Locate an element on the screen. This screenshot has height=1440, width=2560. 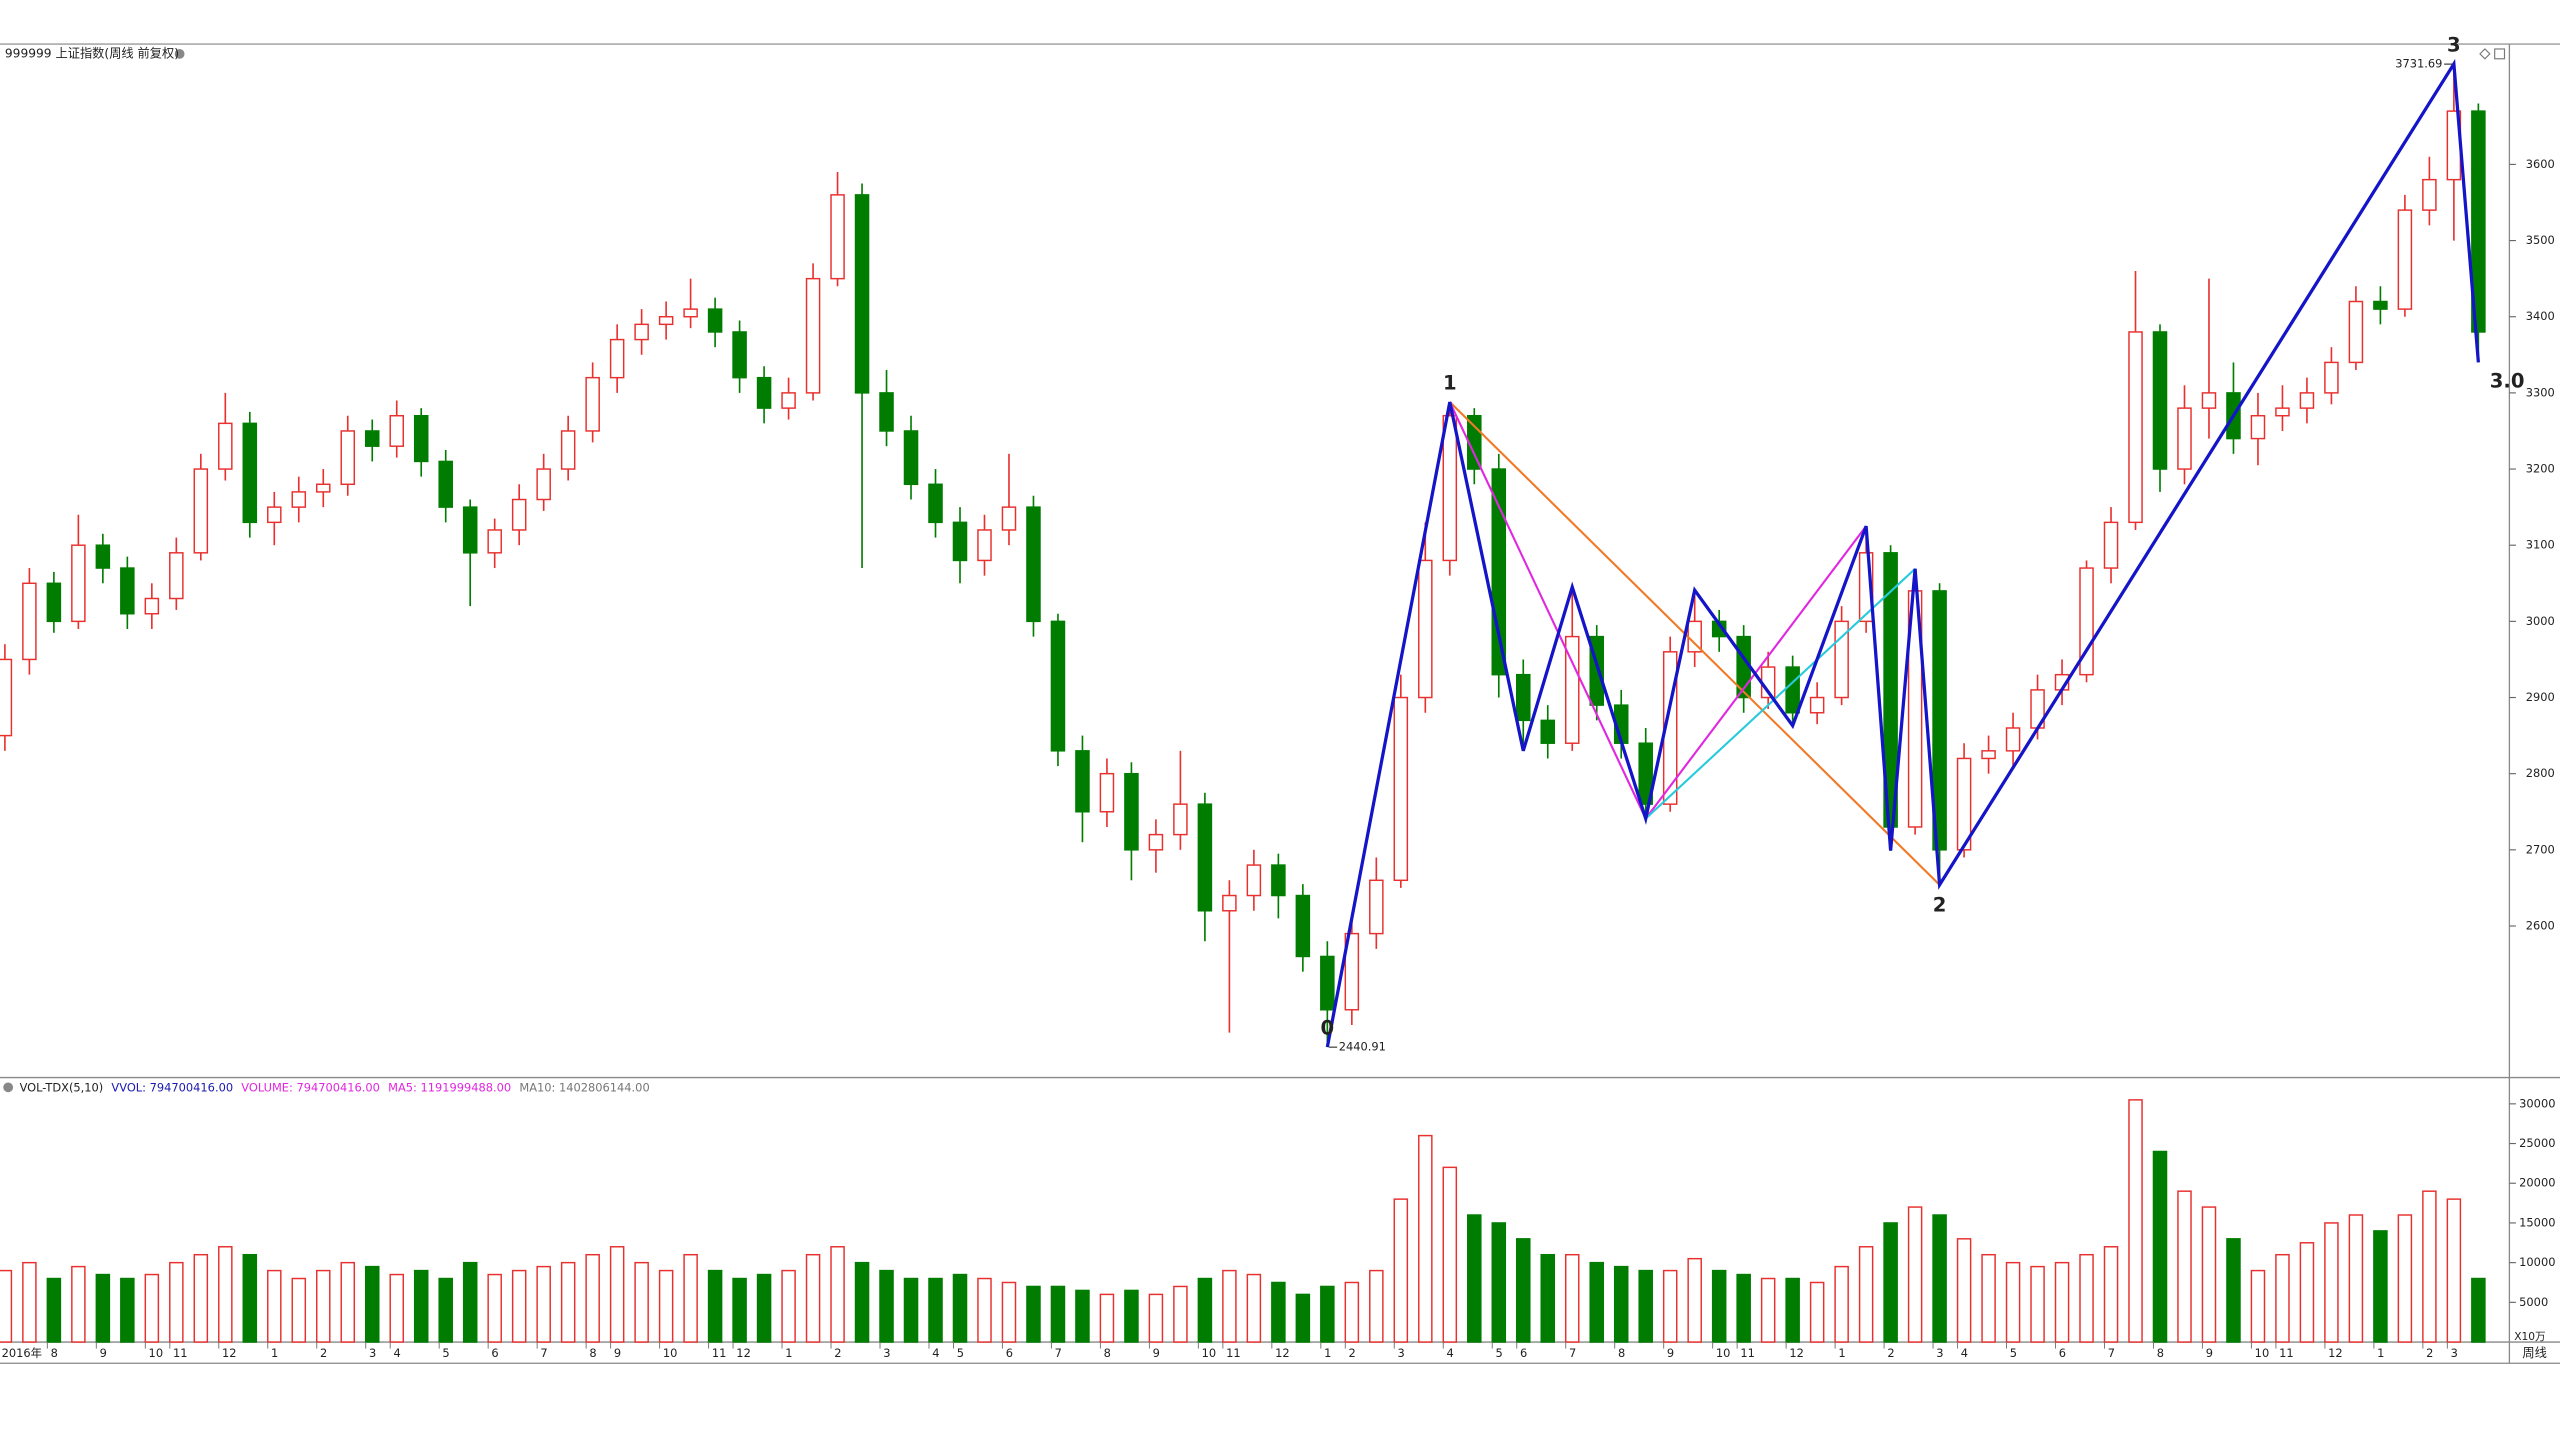
legend-item: MA10: 1402806144.00 is located at coordinates (584, 1087).